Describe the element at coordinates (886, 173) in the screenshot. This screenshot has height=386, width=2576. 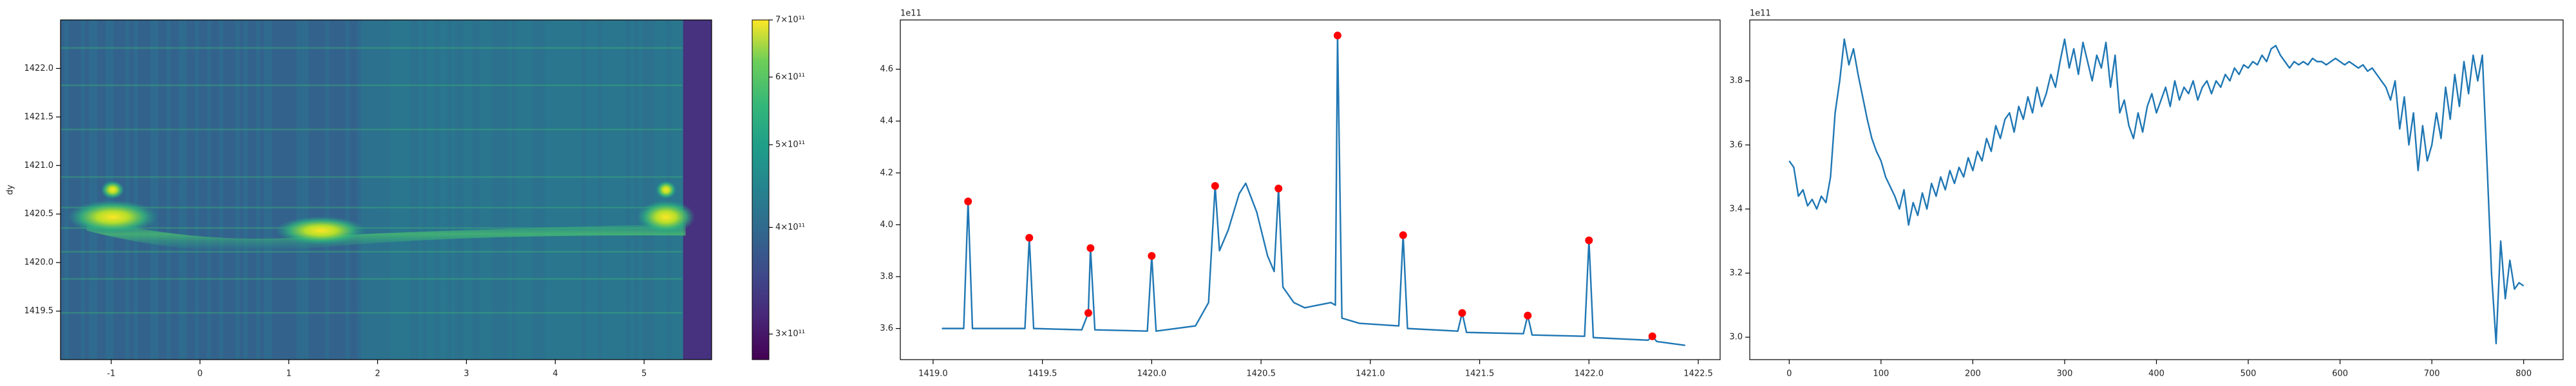
I see `y-tick-label: 4.2` at that location.